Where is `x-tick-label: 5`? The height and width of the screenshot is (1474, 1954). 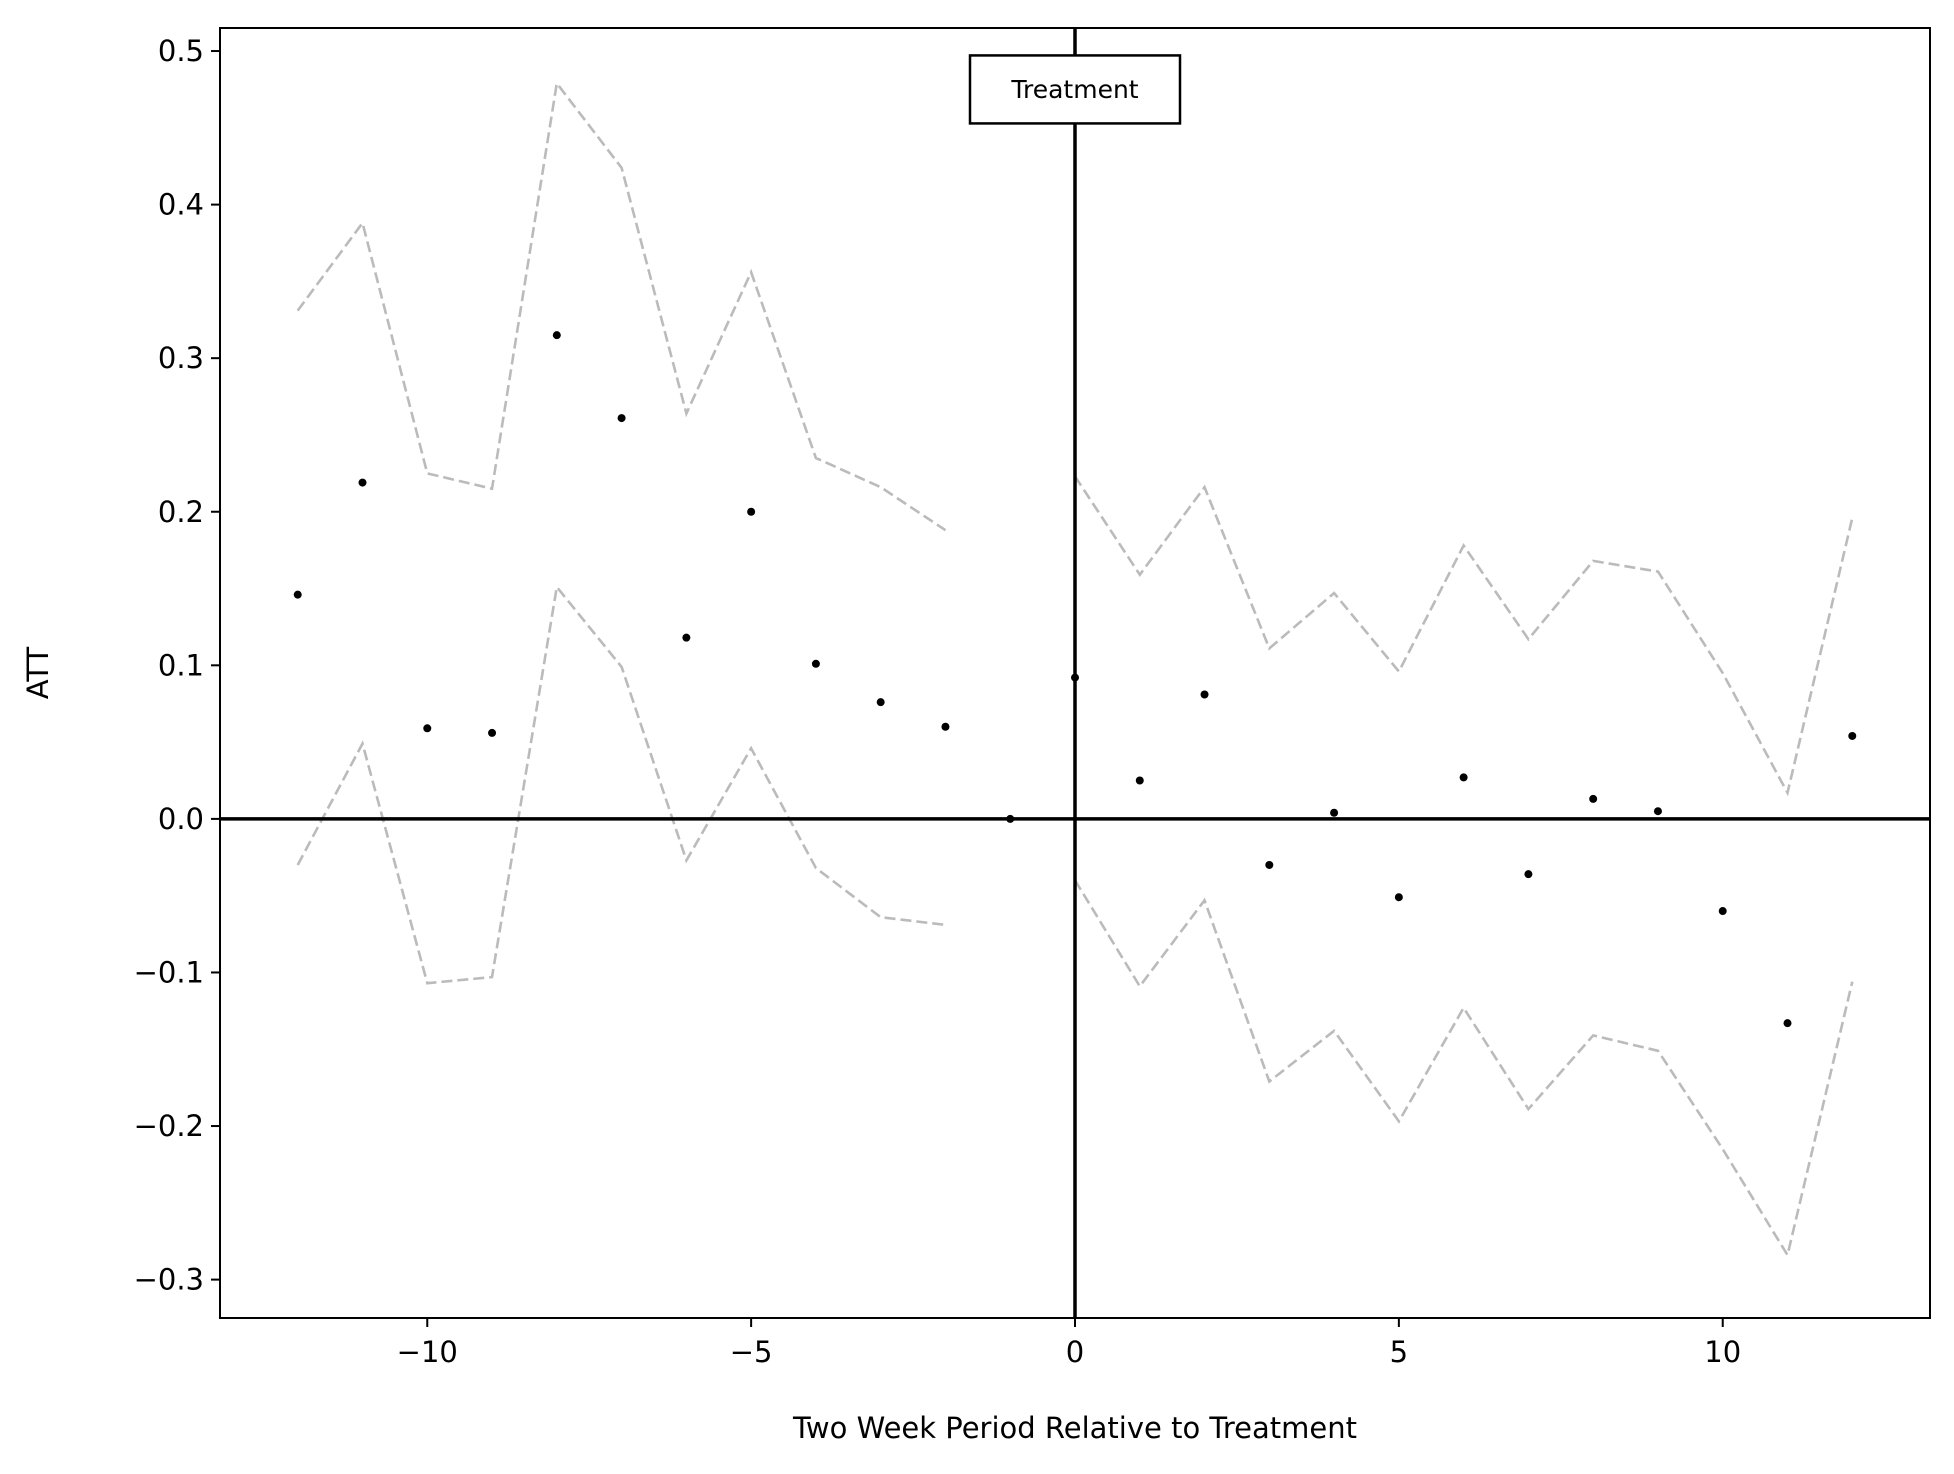
x-tick-label: 5 is located at coordinates (1399, 1352).